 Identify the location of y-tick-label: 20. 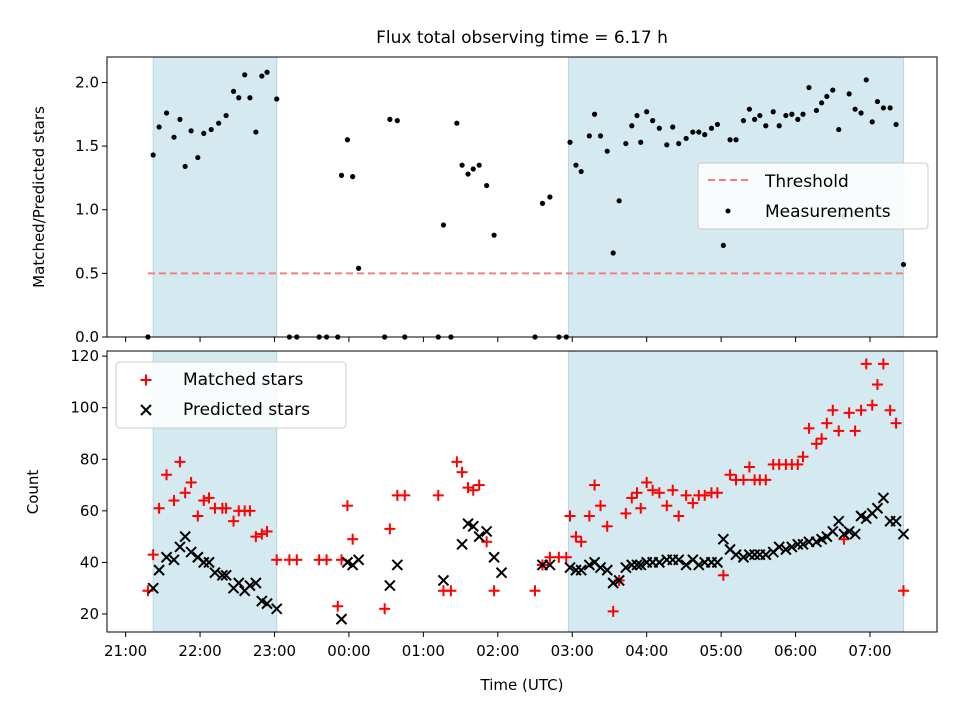
(89, 614).